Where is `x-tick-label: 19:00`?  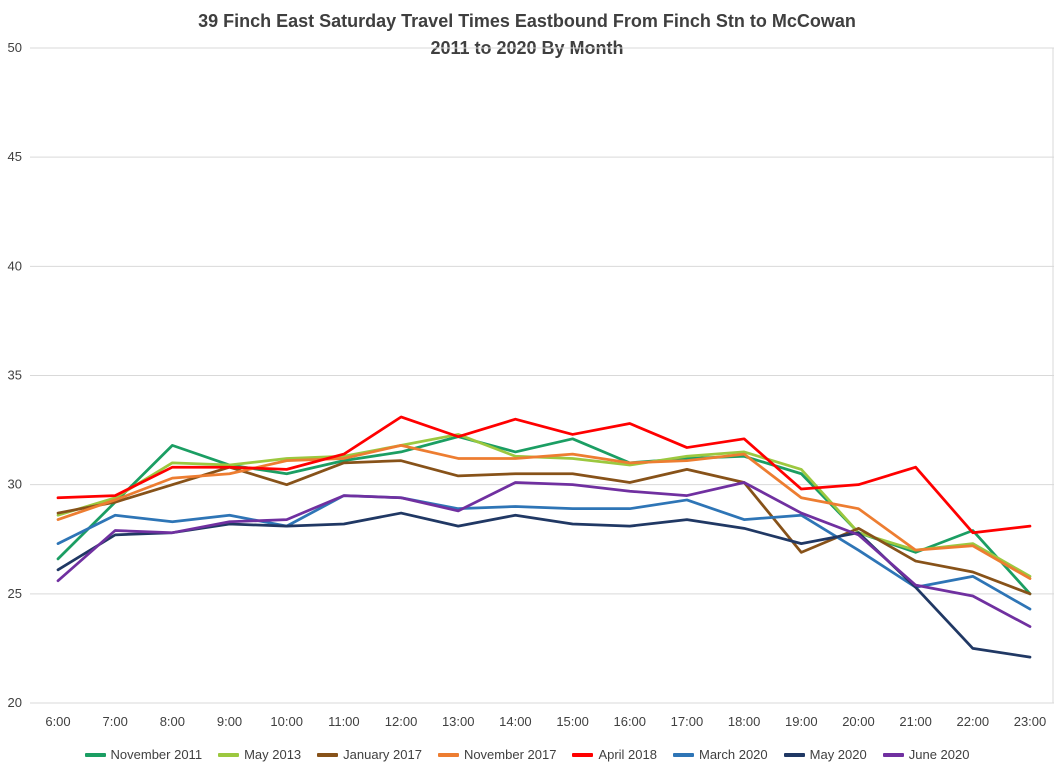 x-tick-label: 19:00 is located at coordinates (801, 721).